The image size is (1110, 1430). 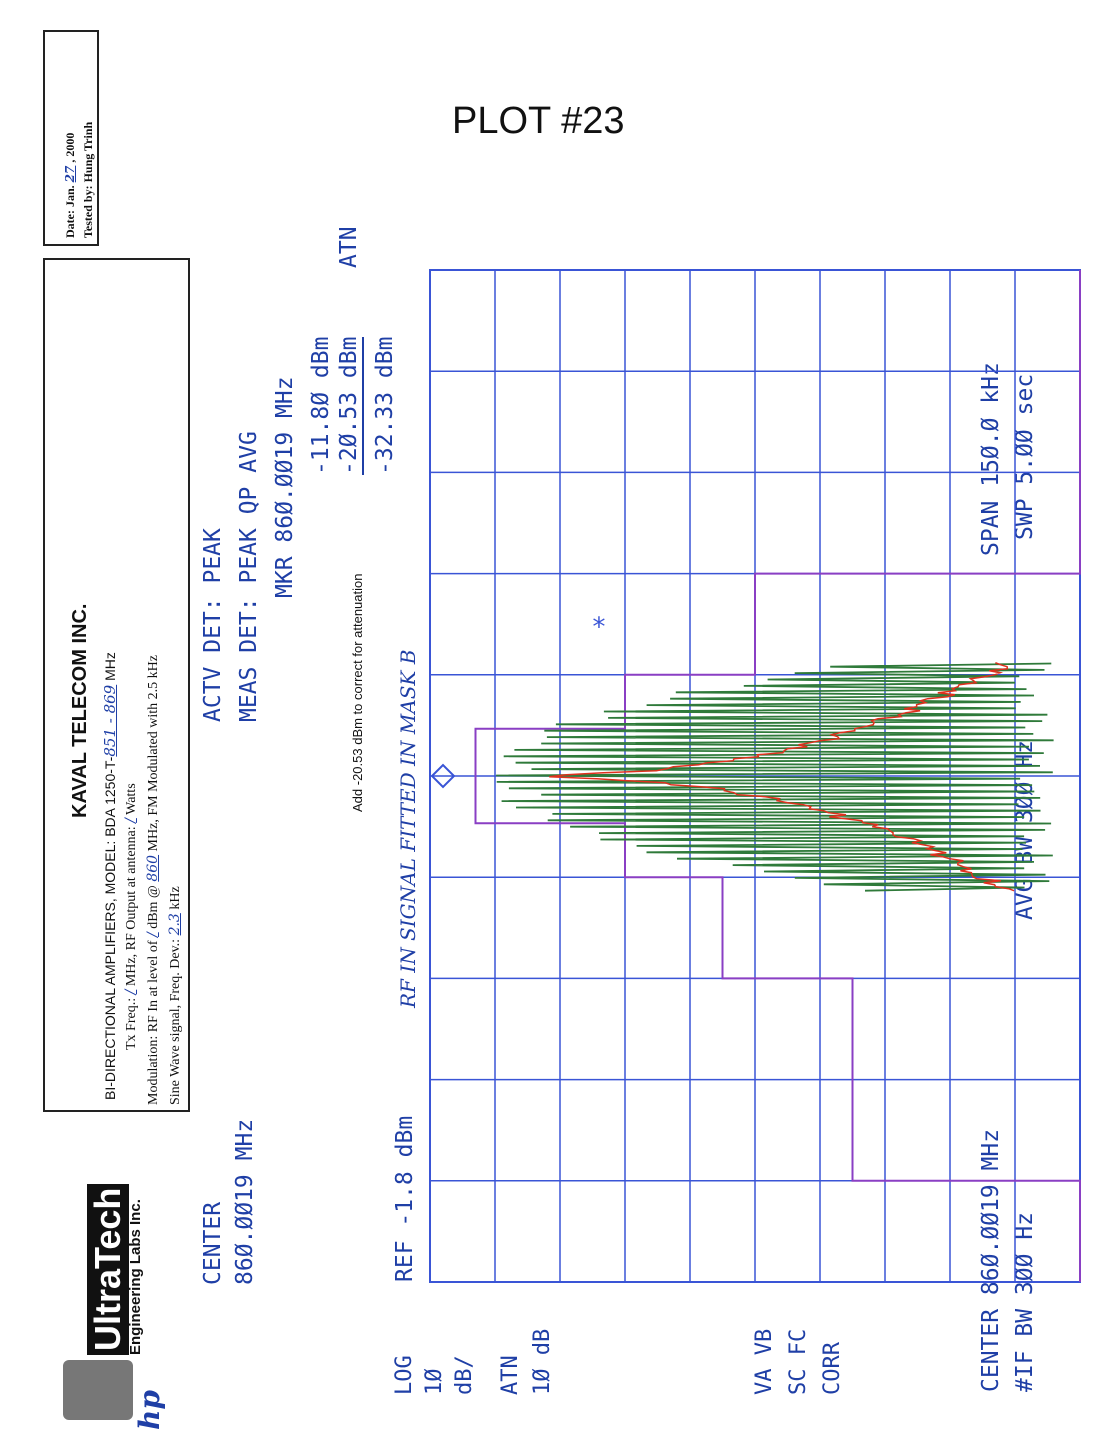 I want to click on plot-markers: *, so click(x=518, y=701).